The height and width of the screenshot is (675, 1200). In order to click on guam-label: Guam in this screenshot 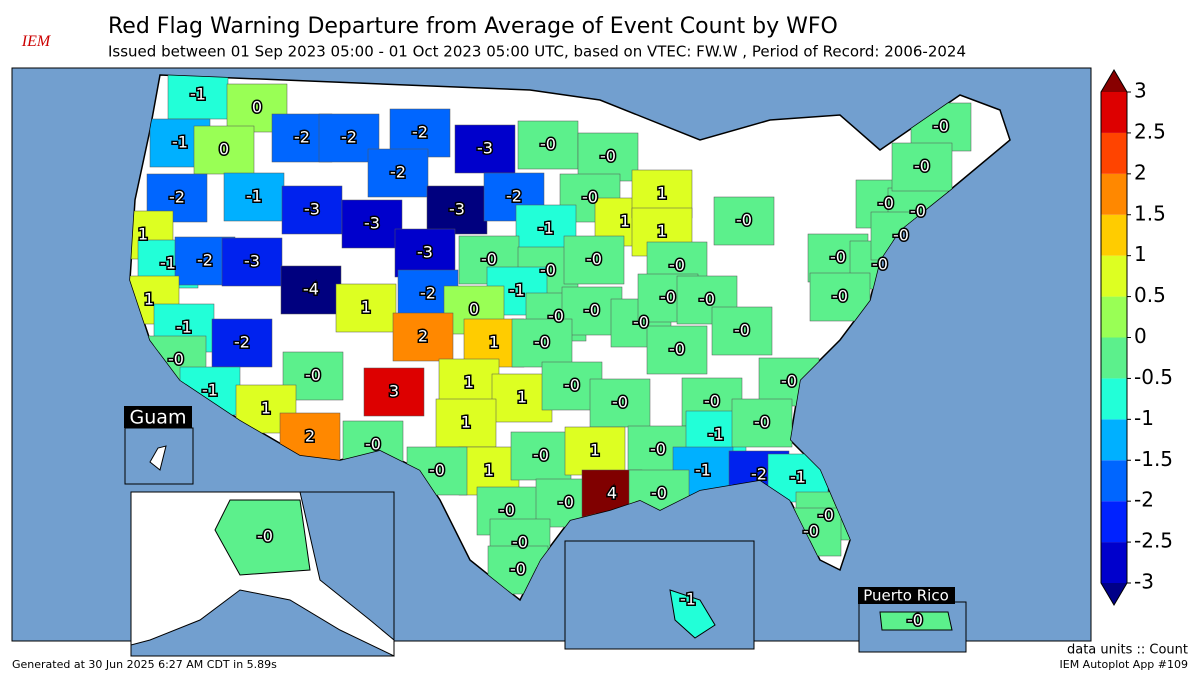, I will do `click(158, 418)`.